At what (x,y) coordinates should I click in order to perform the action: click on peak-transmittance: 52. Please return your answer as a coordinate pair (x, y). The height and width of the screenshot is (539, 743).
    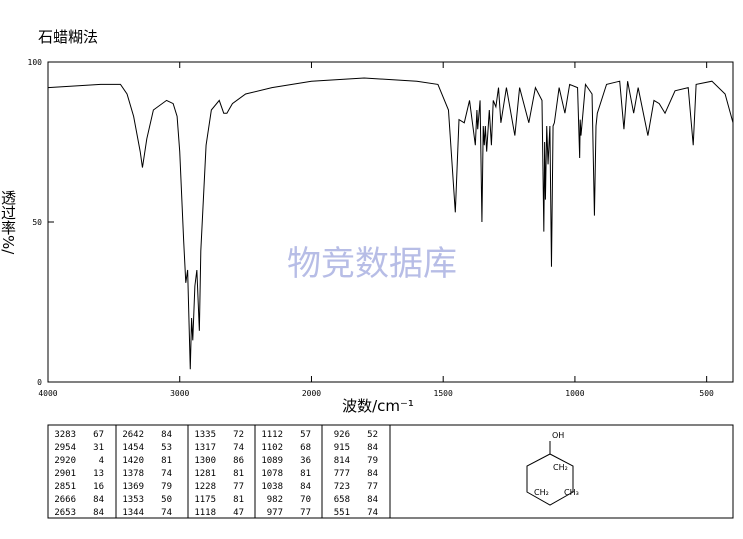
    Looking at the image, I should click on (372, 435).